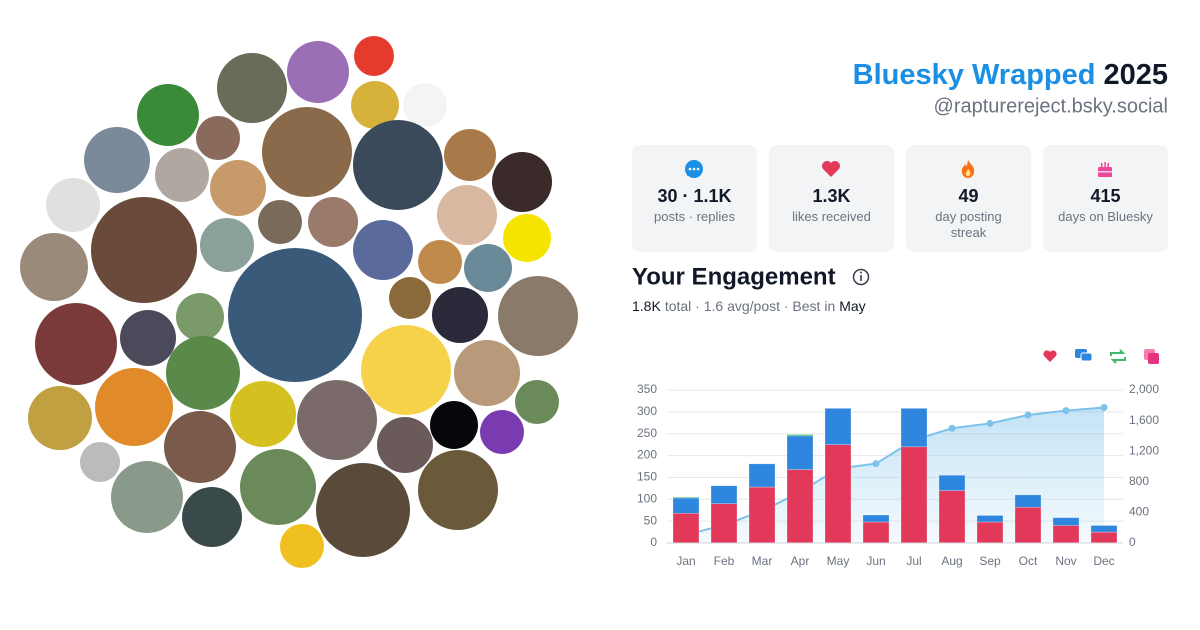 This screenshot has height=630, width=1200. I want to click on label-line: day posting, so click(968, 216).